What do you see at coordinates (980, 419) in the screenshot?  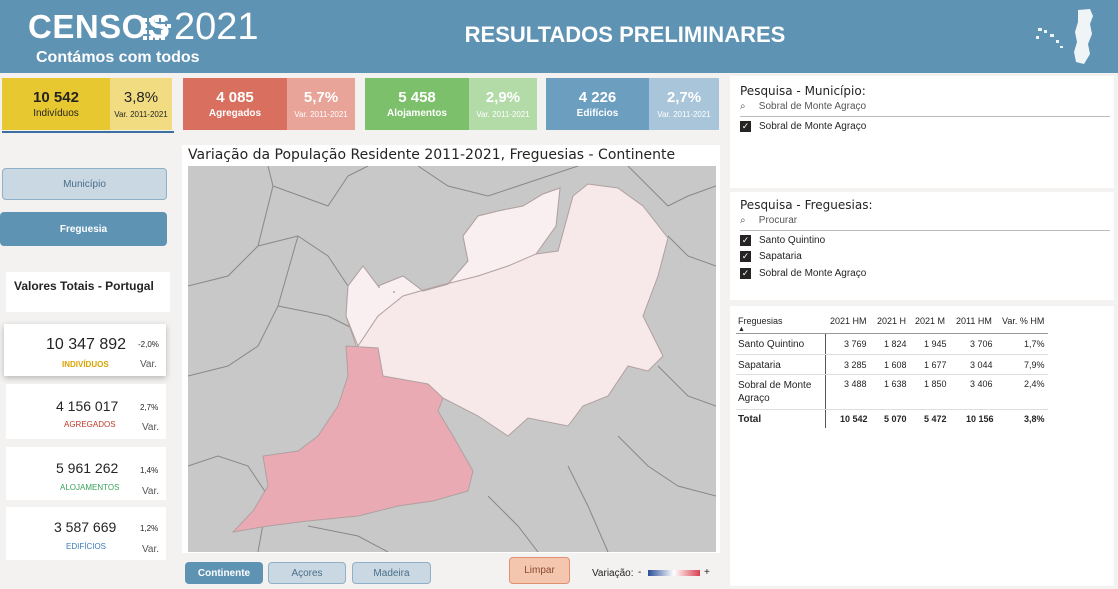 I see `table-total-cell: 10 156` at bounding box center [980, 419].